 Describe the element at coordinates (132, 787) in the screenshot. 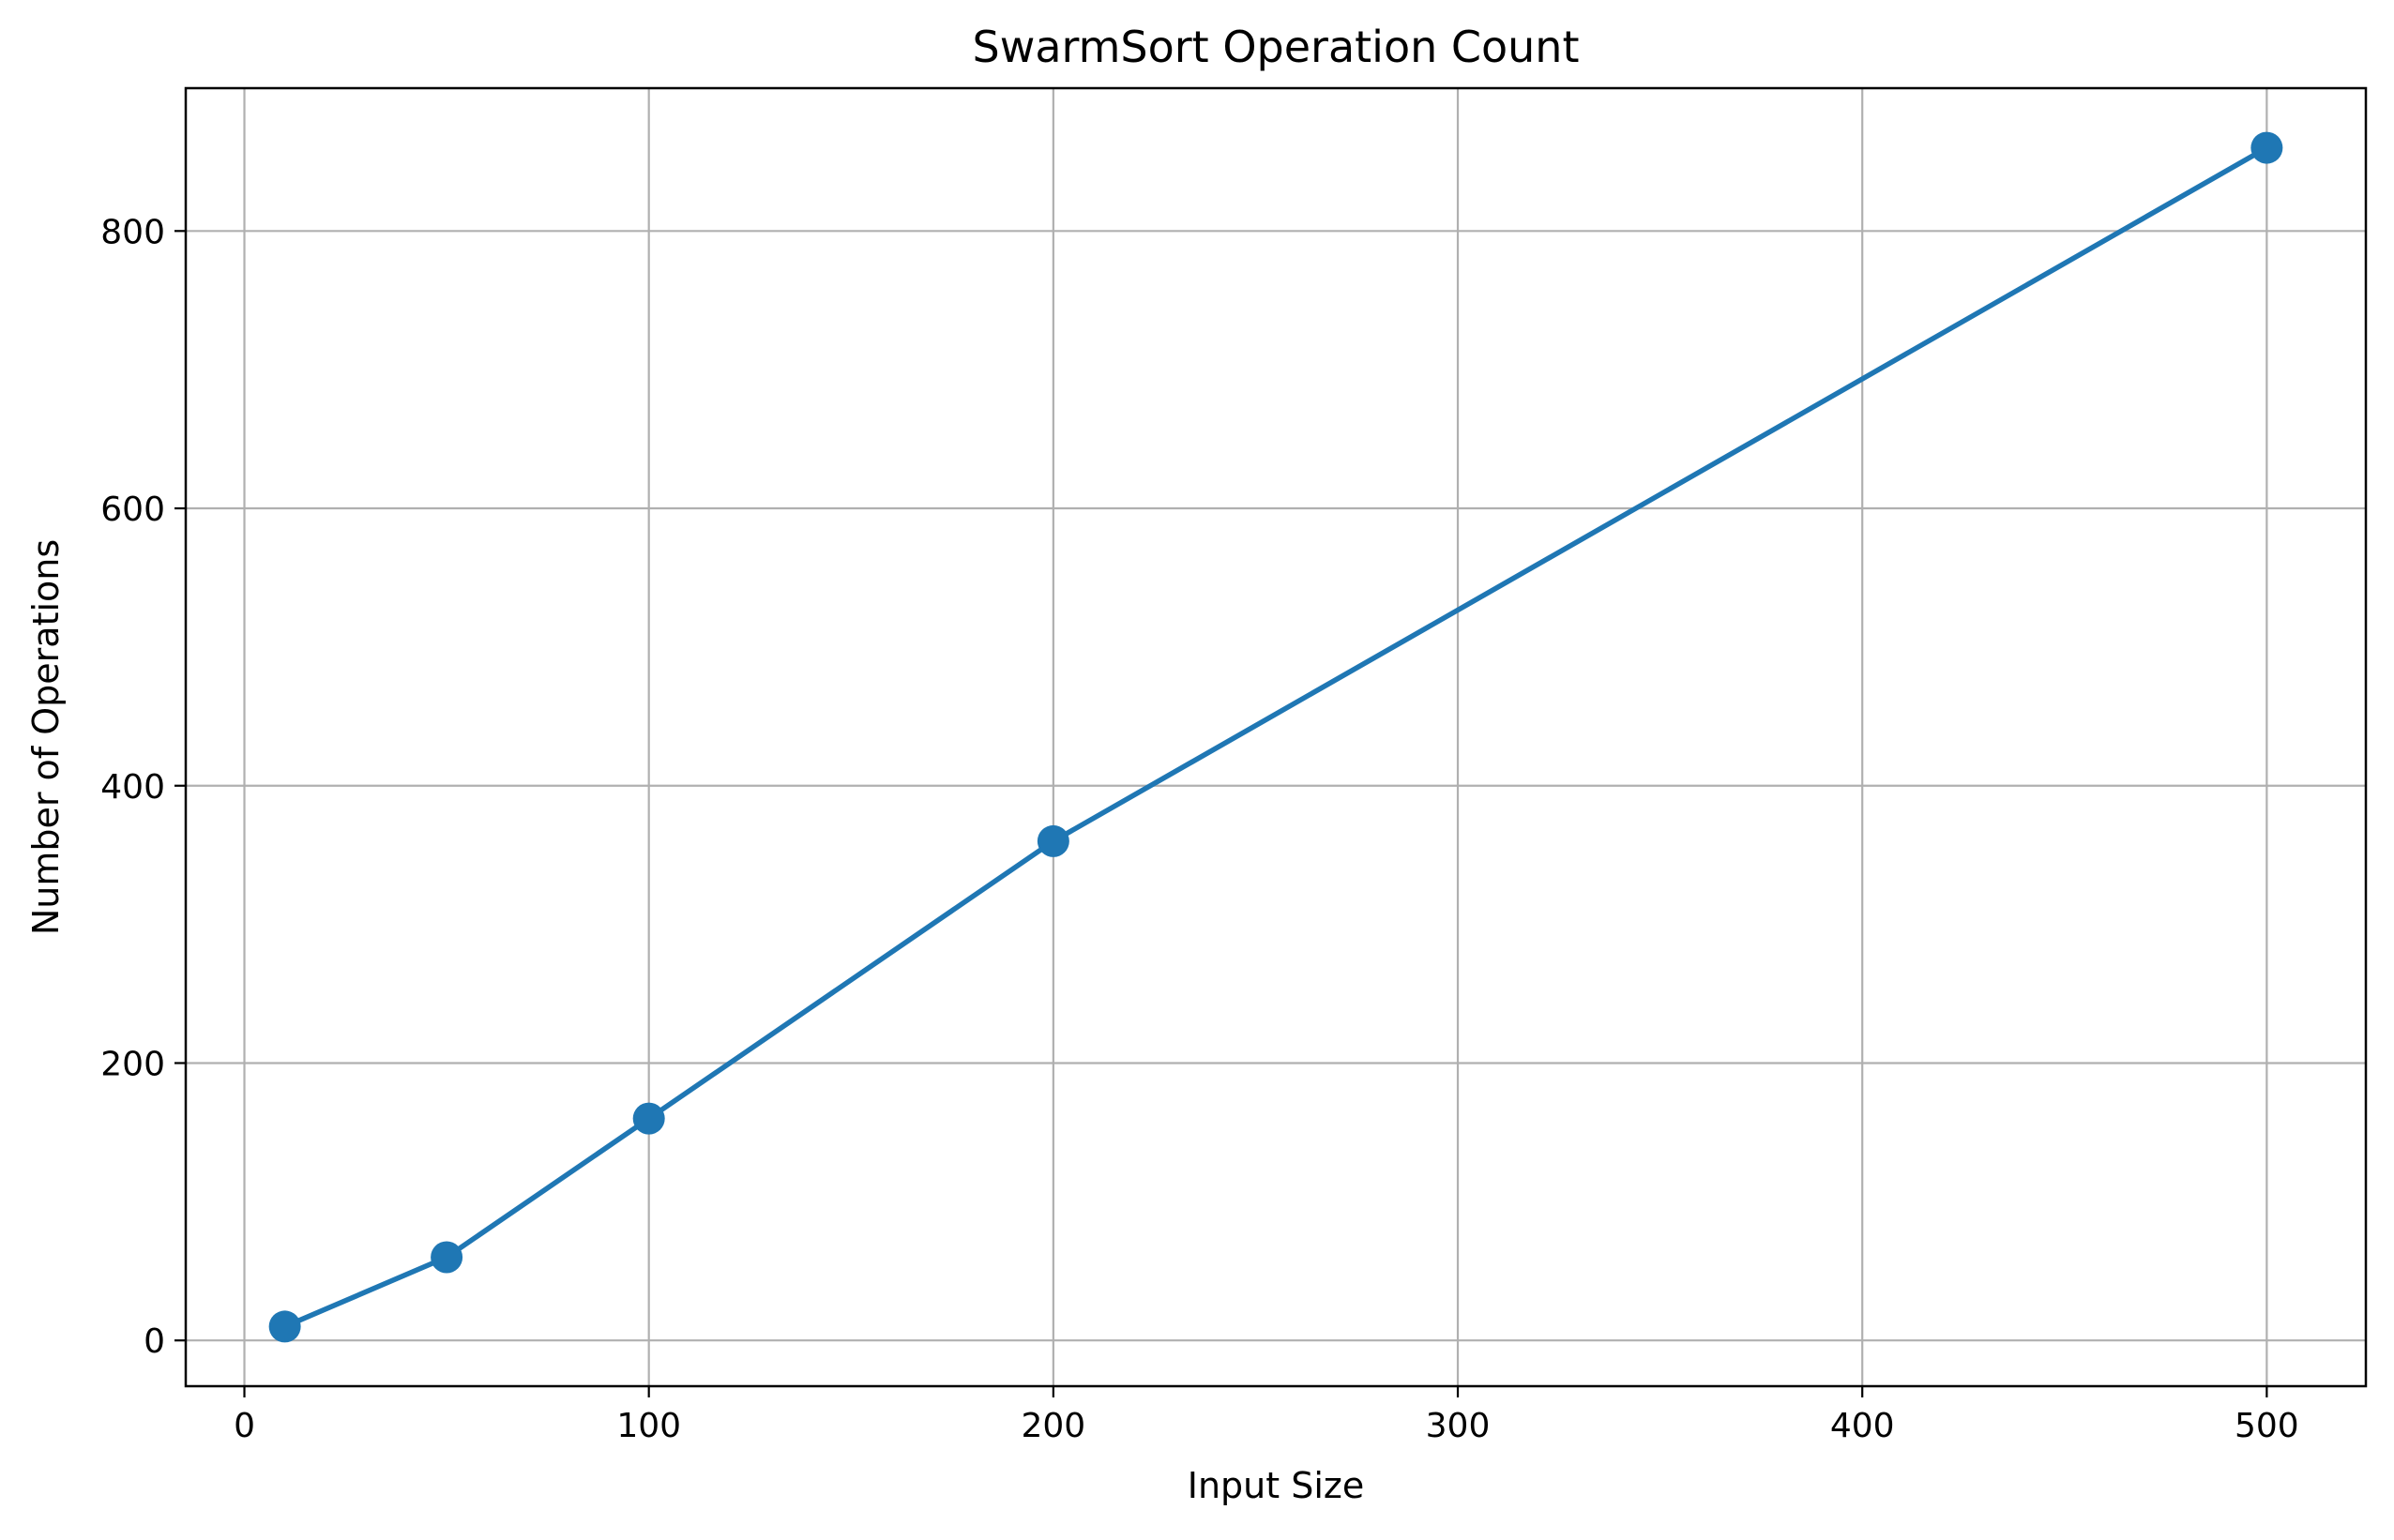

I see `y-tick-label: 400` at that location.